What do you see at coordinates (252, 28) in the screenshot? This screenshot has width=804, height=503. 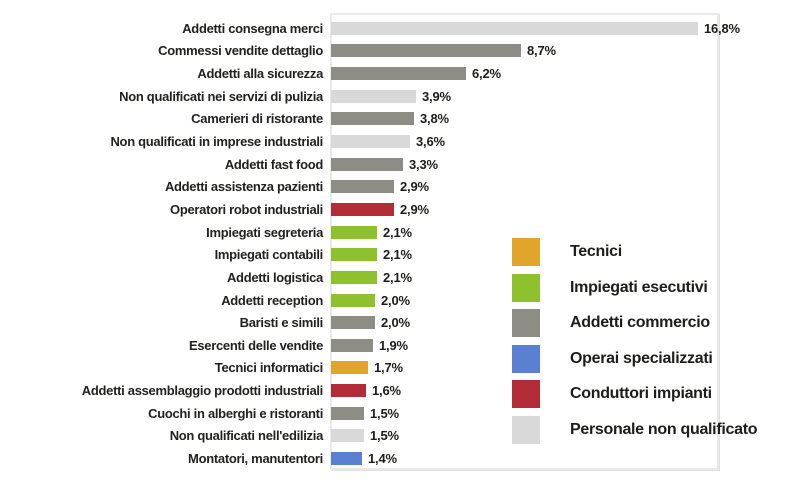 I see `bar-label: Addetti consegna merci` at bounding box center [252, 28].